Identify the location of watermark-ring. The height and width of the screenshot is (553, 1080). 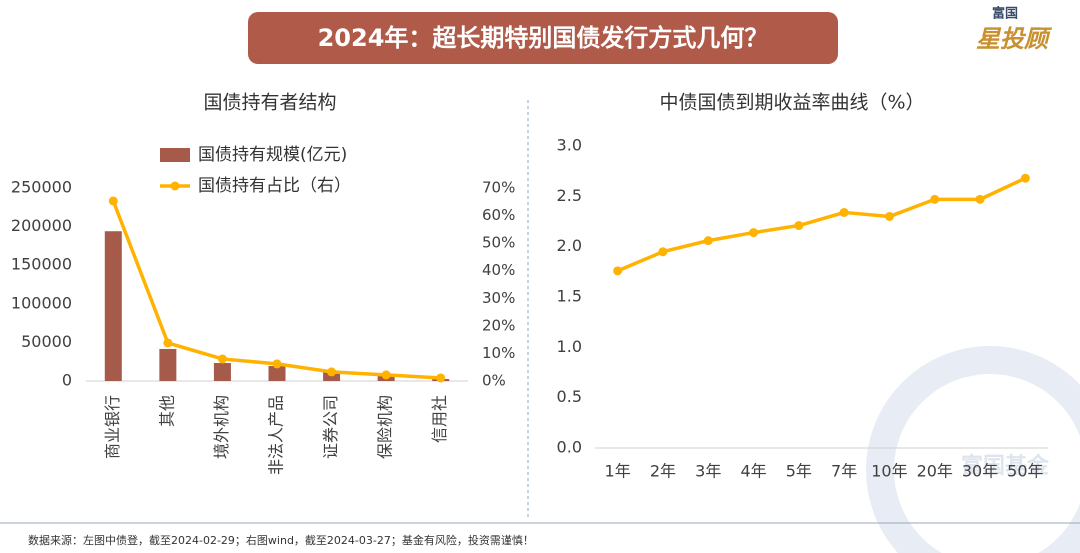
(973, 449).